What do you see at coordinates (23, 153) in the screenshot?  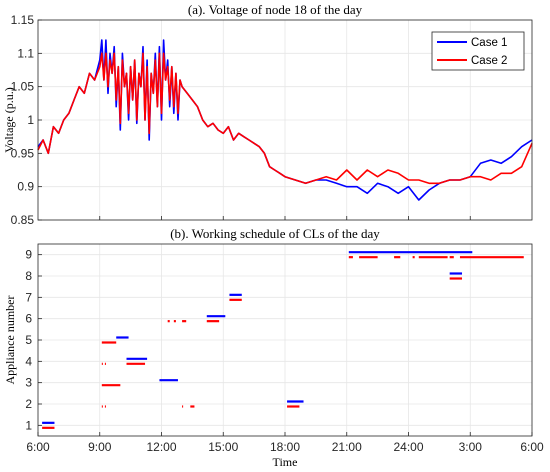 I see `voltage-y-tick-label: 0.95` at bounding box center [23, 153].